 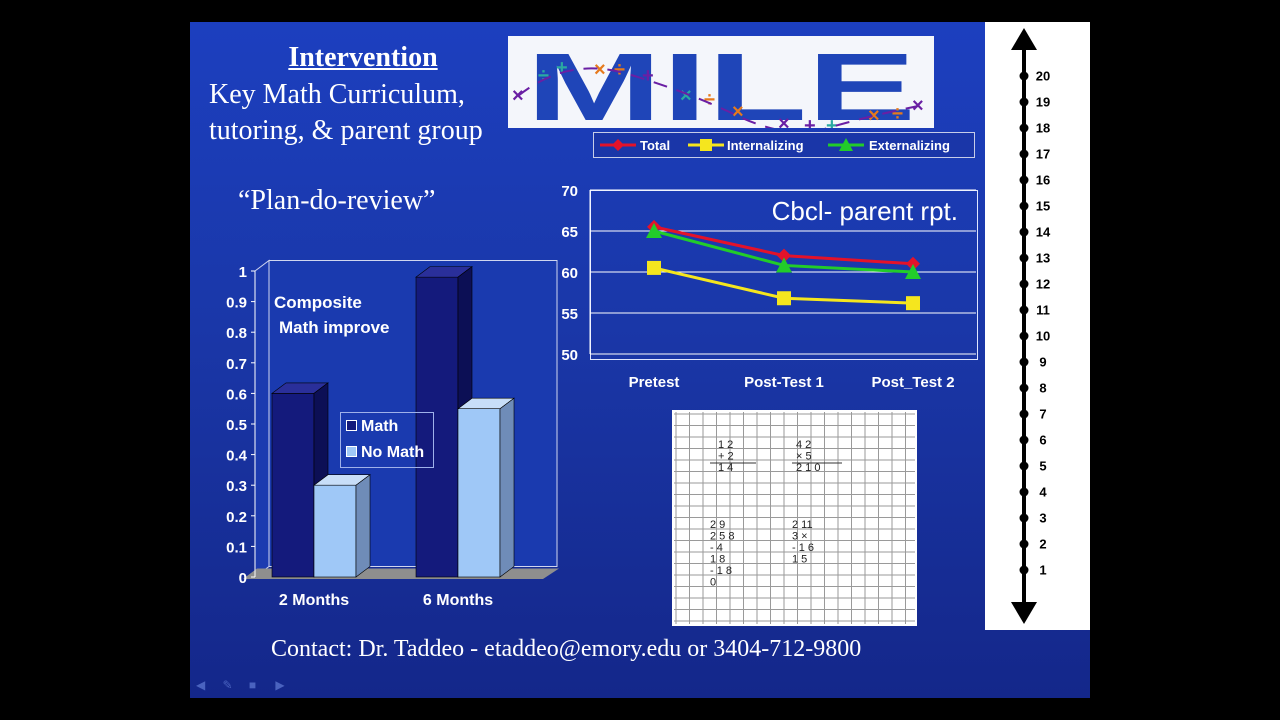 What do you see at coordinates (1043, 206) in the screenshot?
I see `number-line-label: 15` at bounding box center [1043, 206].